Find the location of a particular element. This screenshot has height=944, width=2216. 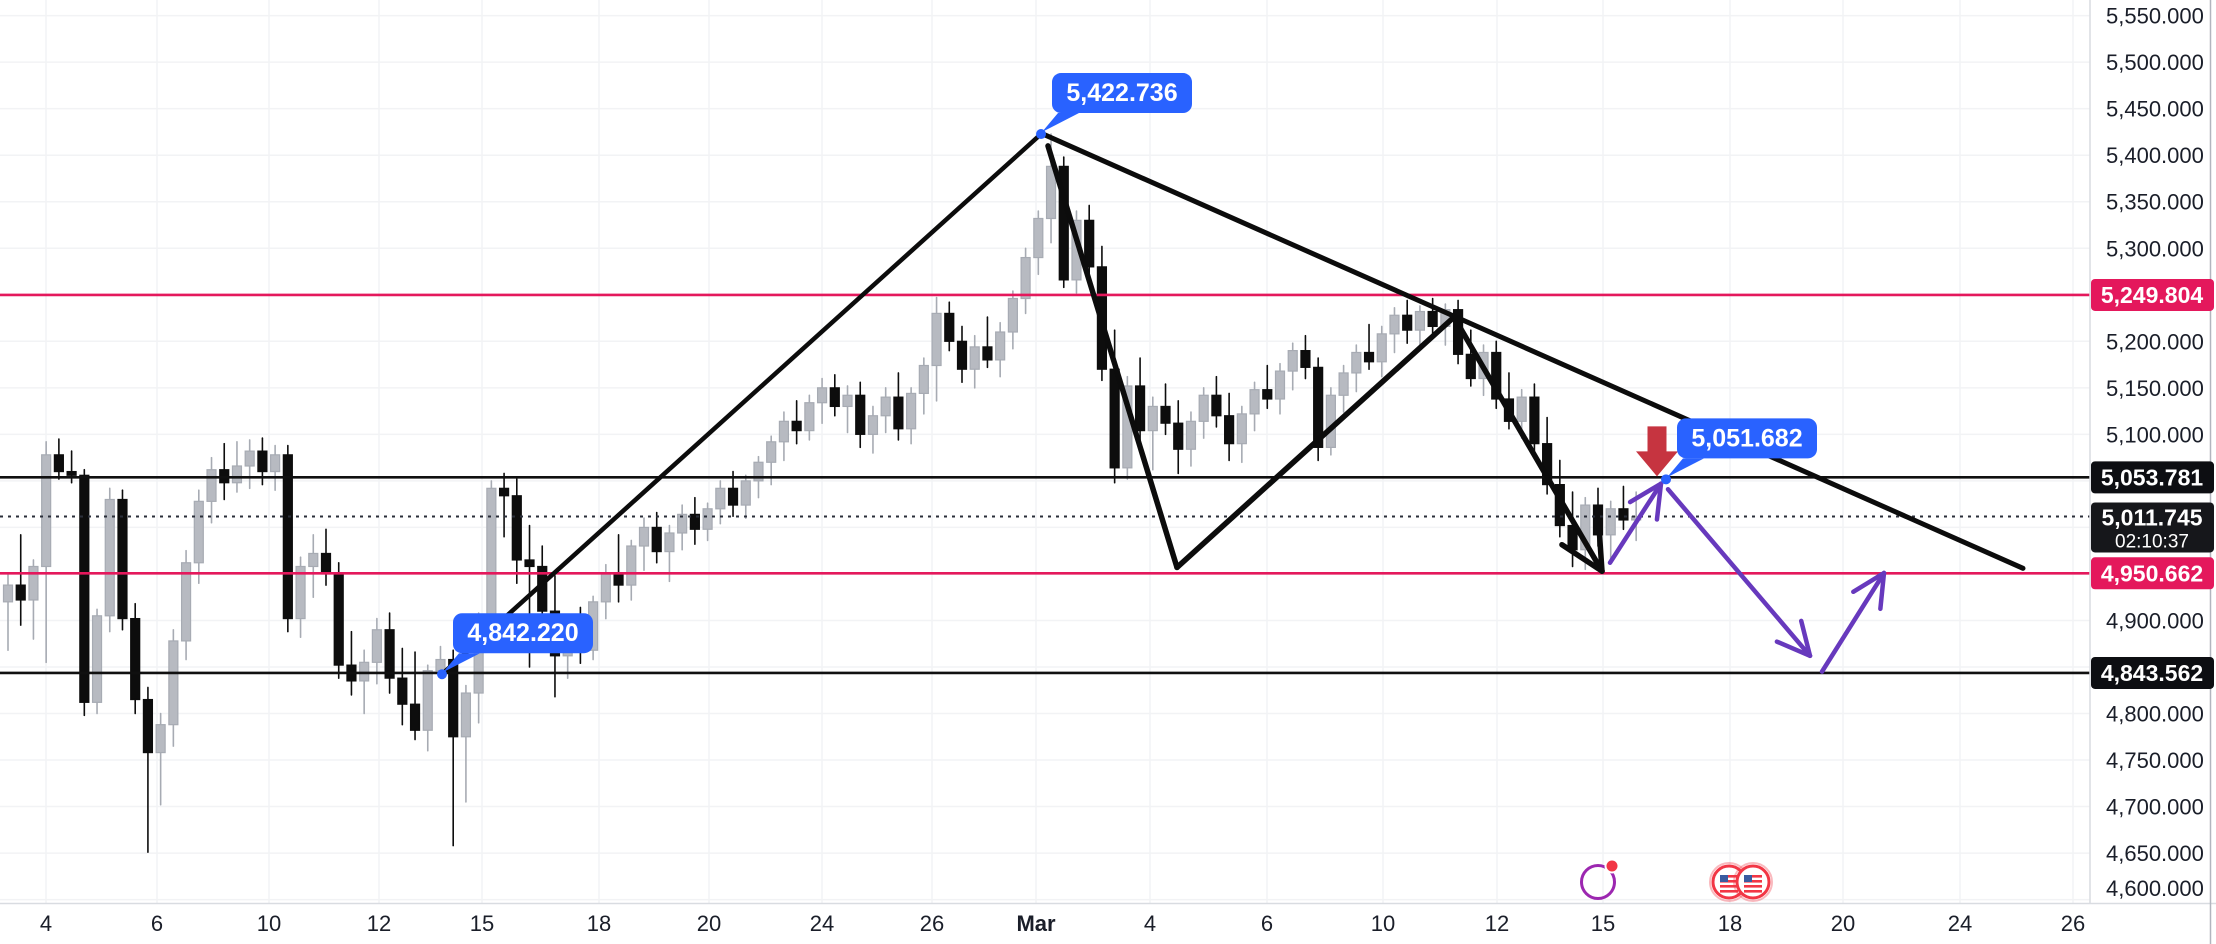

price-callout: 5,051.682 is located at coordinates (1739, 451).